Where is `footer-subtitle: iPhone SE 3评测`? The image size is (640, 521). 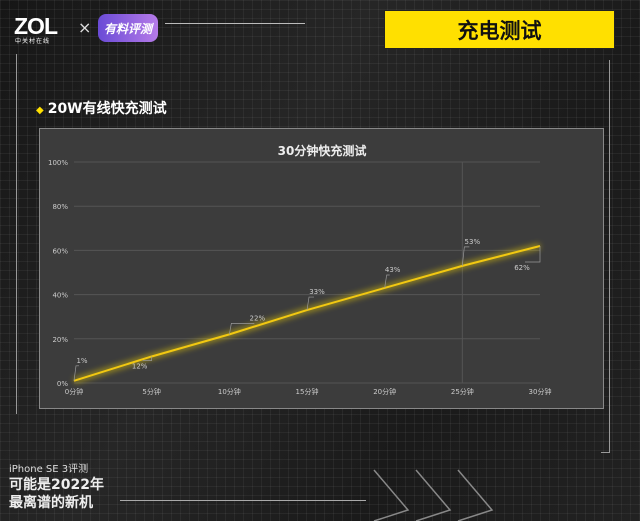
footer-subtitle: iPhone SE 3评测 is located at coordinates (49, 469).